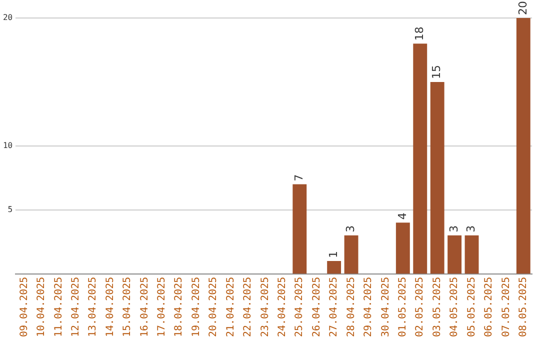  Describe the element at coordinates (437, 307) in the screenshot. I see `x-tick-label: 03.05.2025` at that location.